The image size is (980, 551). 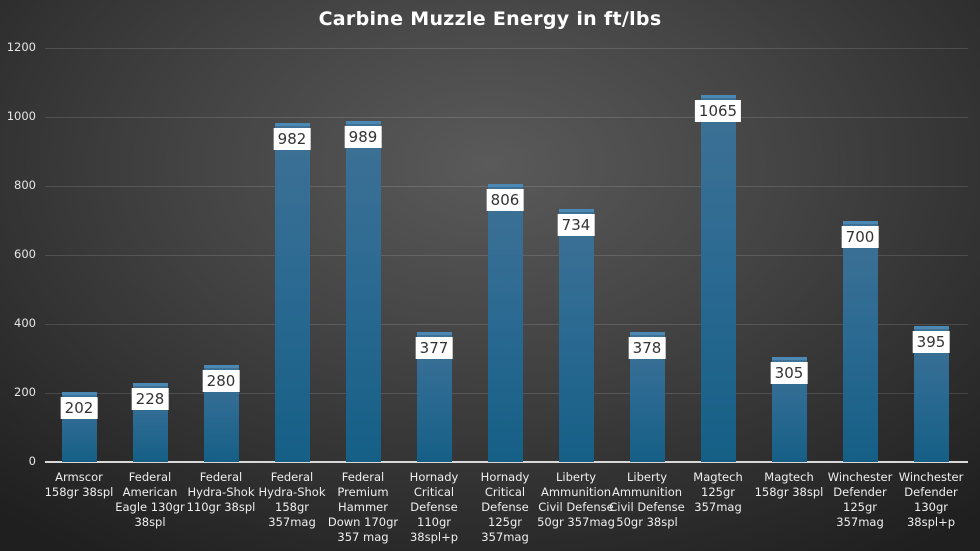 What do you see at coordinates (931, 499) in the screenshot?
I see `x-tick-label: Winchester Defender 130gr 38spl+p` at bounding box center [931, 499].